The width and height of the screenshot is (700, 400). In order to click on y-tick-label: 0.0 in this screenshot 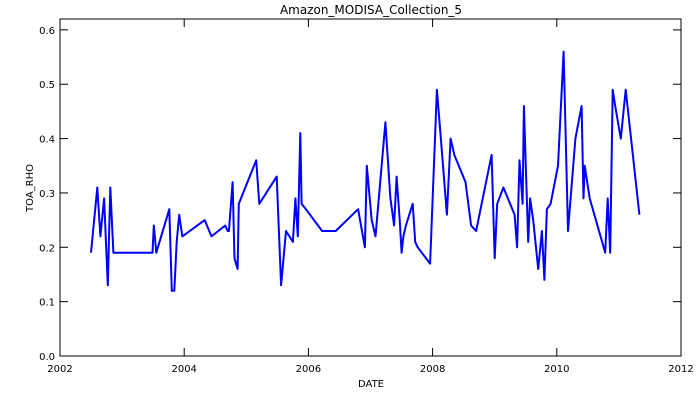, I will do `click(47, 357)`.